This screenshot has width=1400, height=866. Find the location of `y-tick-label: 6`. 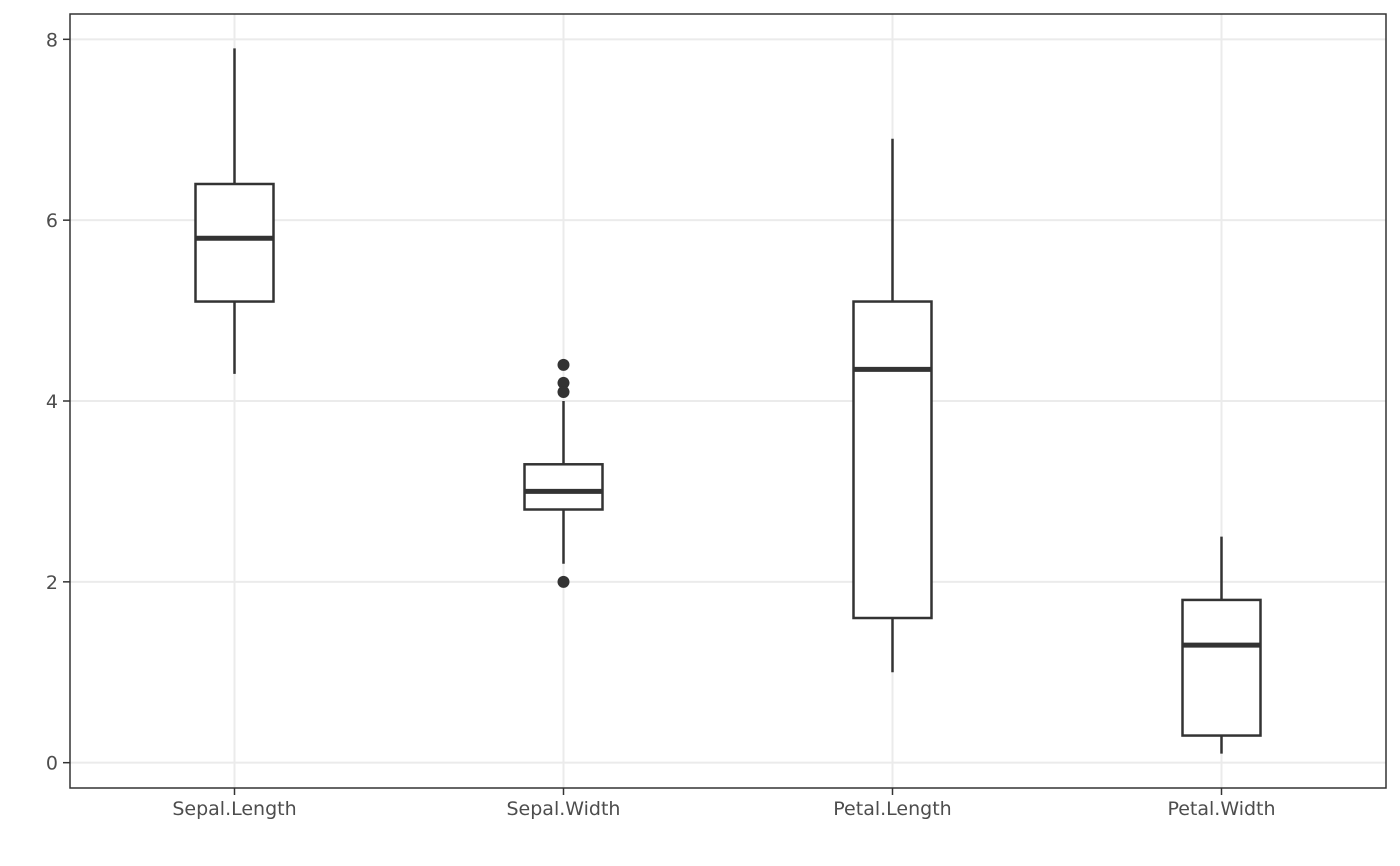

y-tick-label: 6 is located at coordinates (52, 221).